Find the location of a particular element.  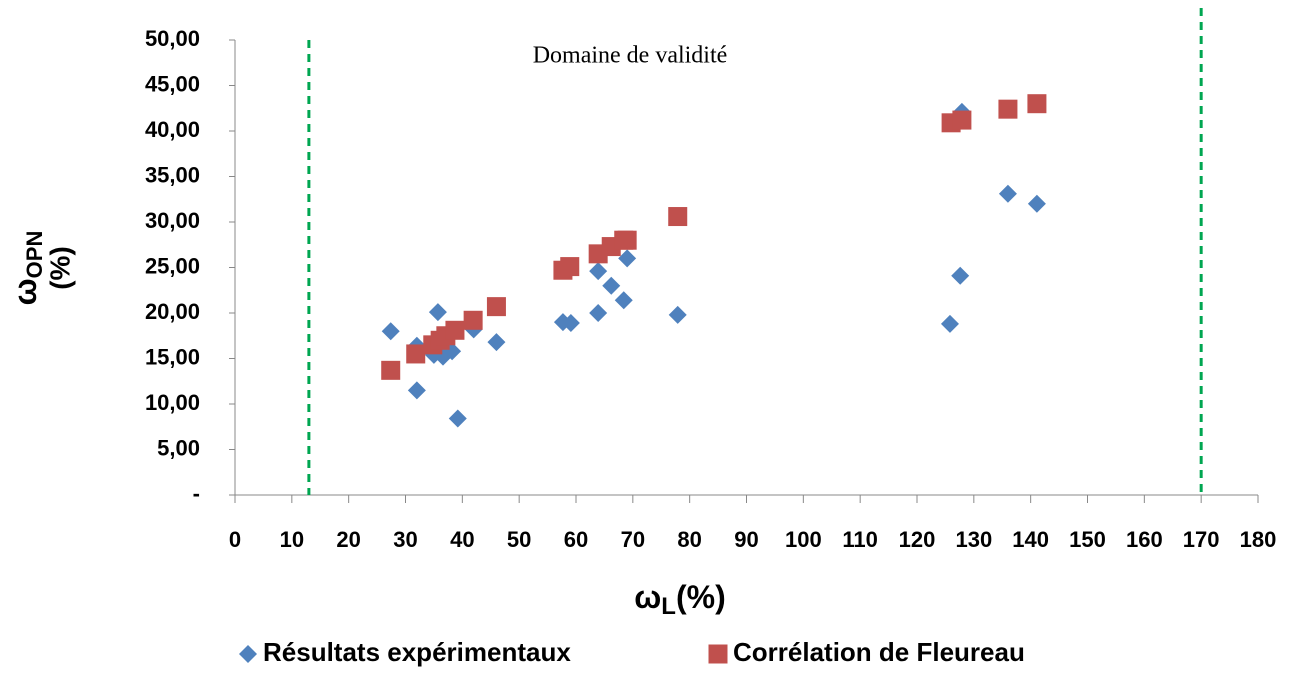

x-tick-label: 160 is located at coordinates (1144, 539).